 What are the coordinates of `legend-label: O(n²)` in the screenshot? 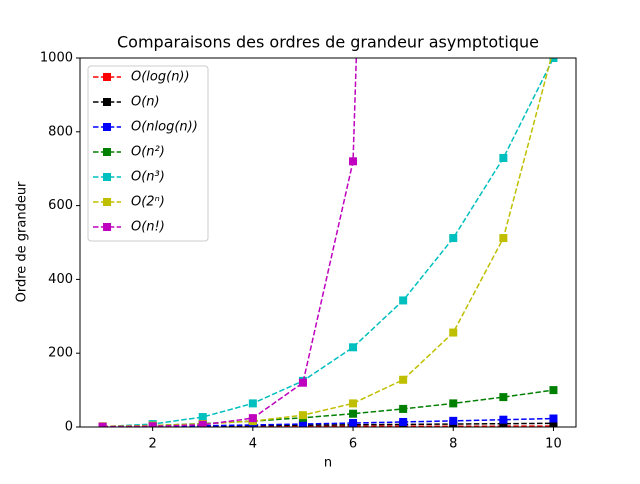 It's located at (148, 152).